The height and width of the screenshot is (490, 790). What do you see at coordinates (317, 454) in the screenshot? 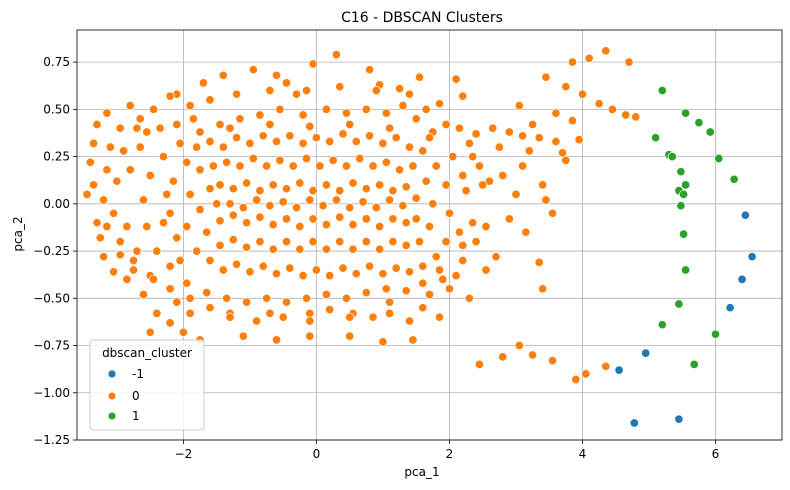
I see `x-tick-label: 0` at bounding box center [317, 454].